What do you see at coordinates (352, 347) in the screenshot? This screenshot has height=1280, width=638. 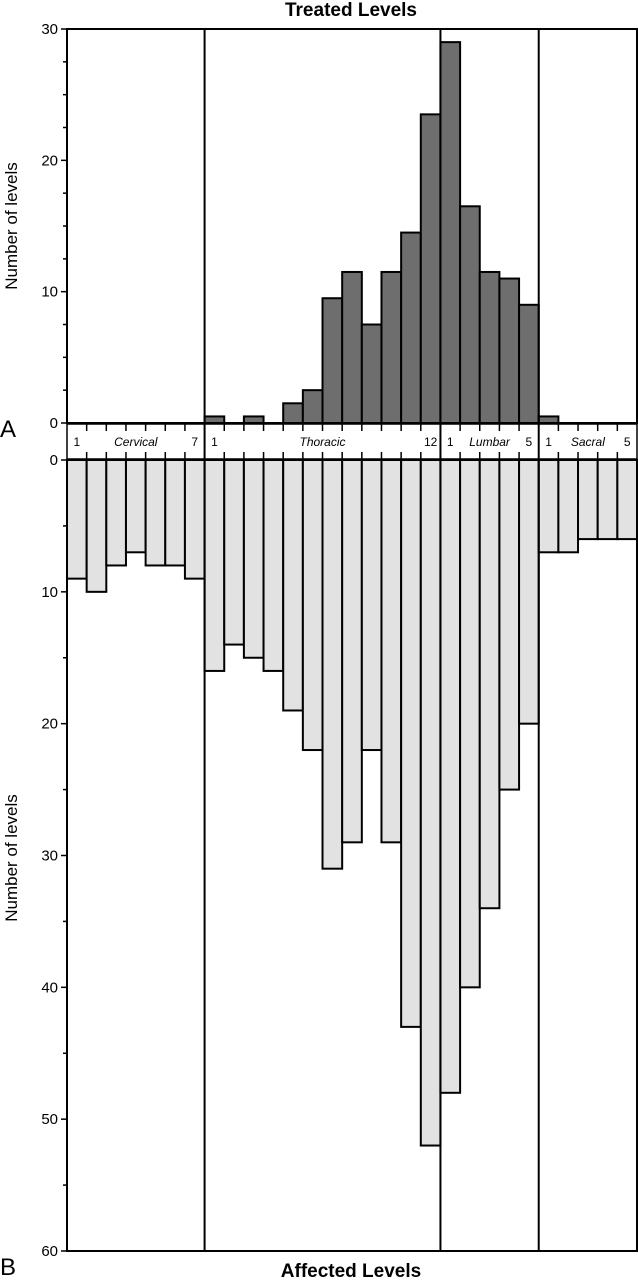 I see `bar-a-T8` at bounding box center [352, 347].